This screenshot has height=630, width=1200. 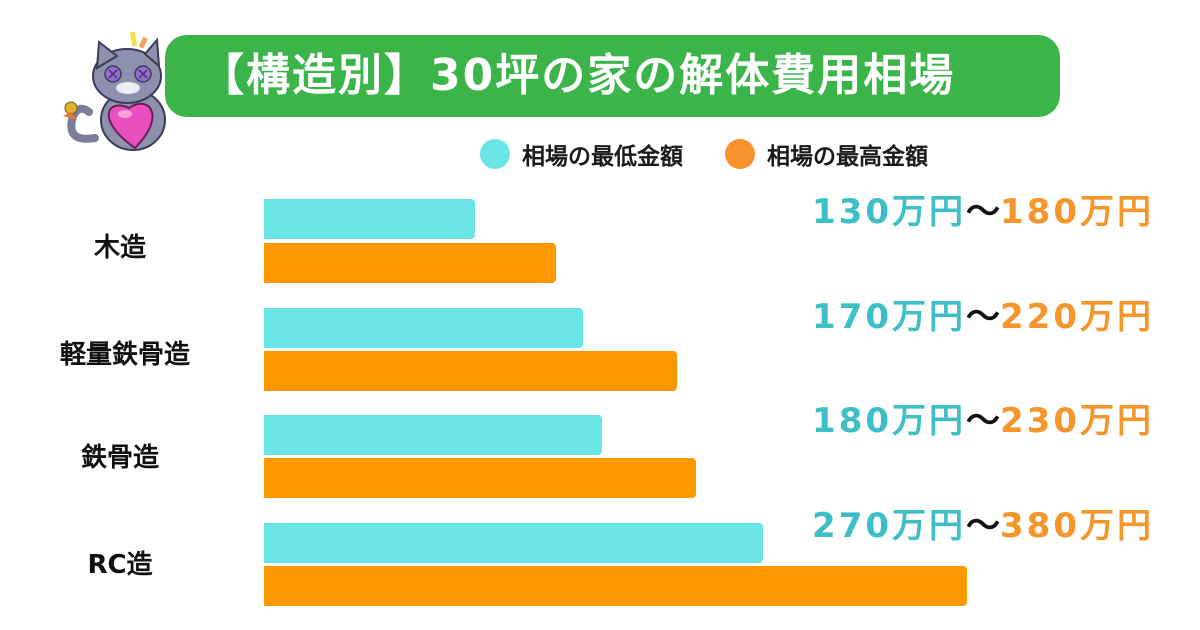 What do you see at coordinates (114, 91) in the screenshot?
I see `cat-mascot-illustration` at bounding box center [114, 91].